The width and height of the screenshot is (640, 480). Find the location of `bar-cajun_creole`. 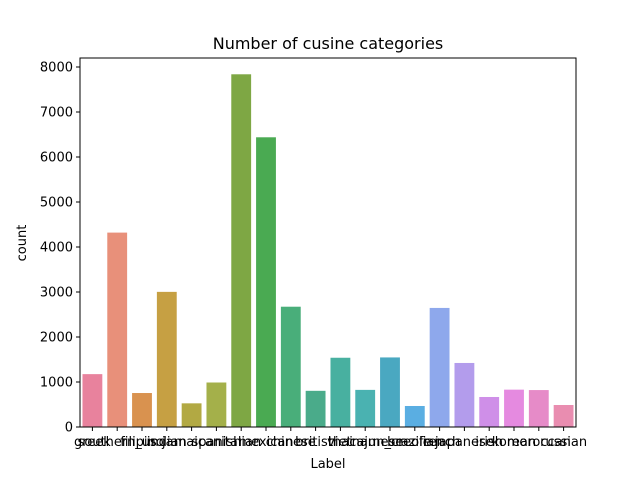

bar-cajun_creole is located at coordinates (390, 392).